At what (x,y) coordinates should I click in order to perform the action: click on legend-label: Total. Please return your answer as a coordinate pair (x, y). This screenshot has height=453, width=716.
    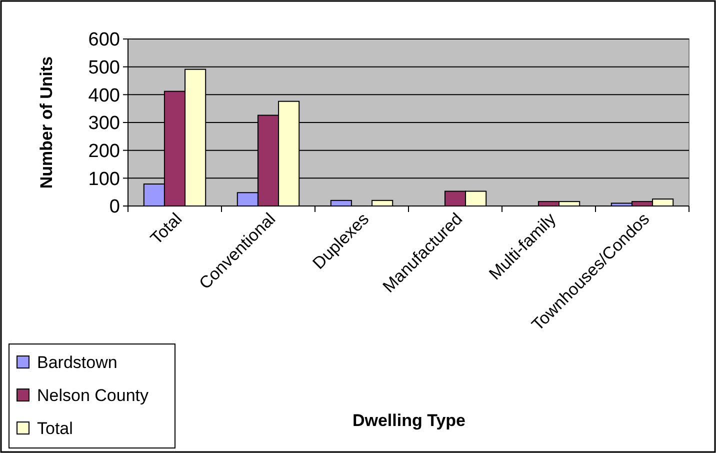
    Looking at the image, I should click on (55, 428).